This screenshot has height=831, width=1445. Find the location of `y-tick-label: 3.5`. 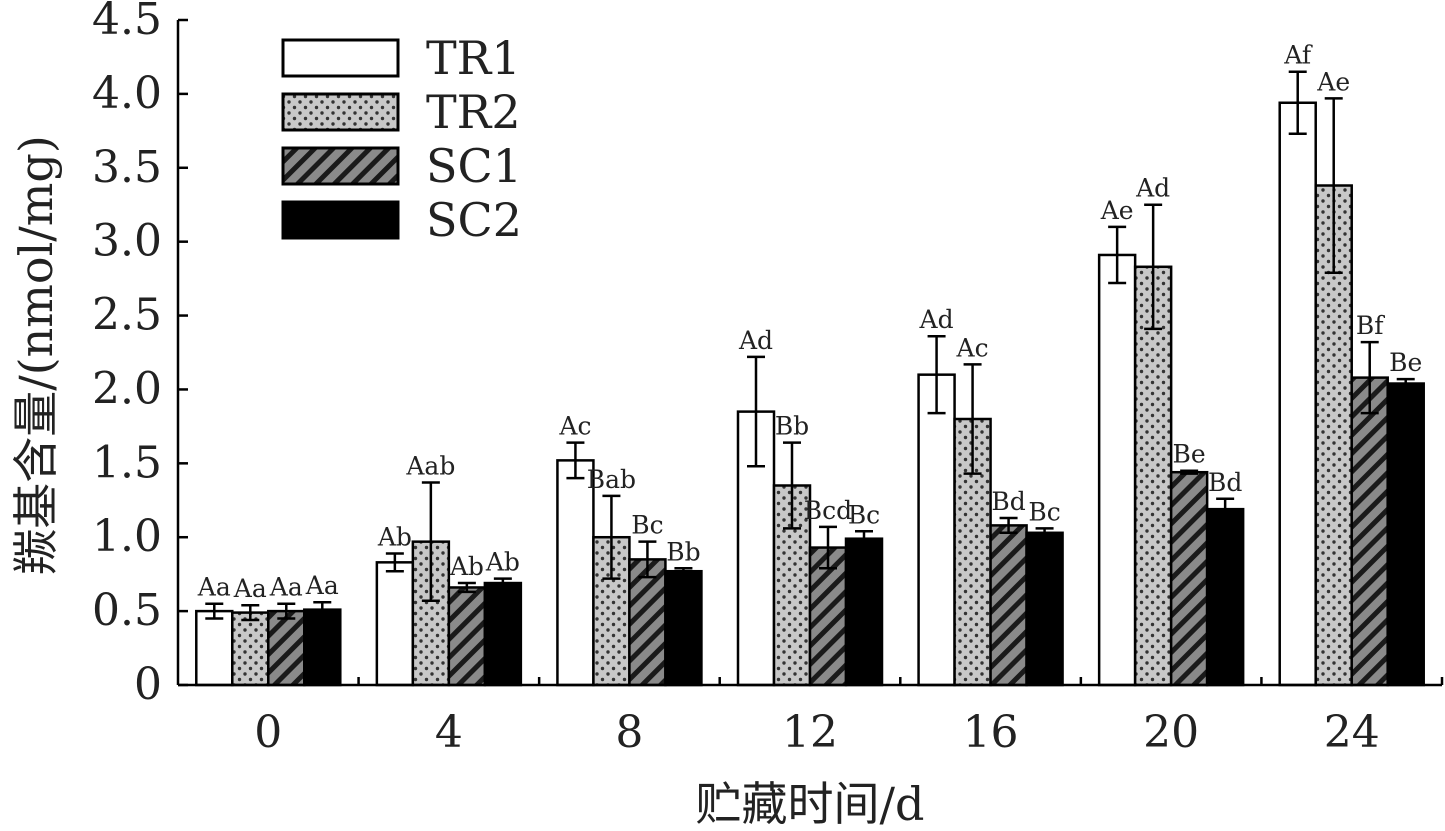

y-tick-label: 3.5 is located at coordinates (127, 167).